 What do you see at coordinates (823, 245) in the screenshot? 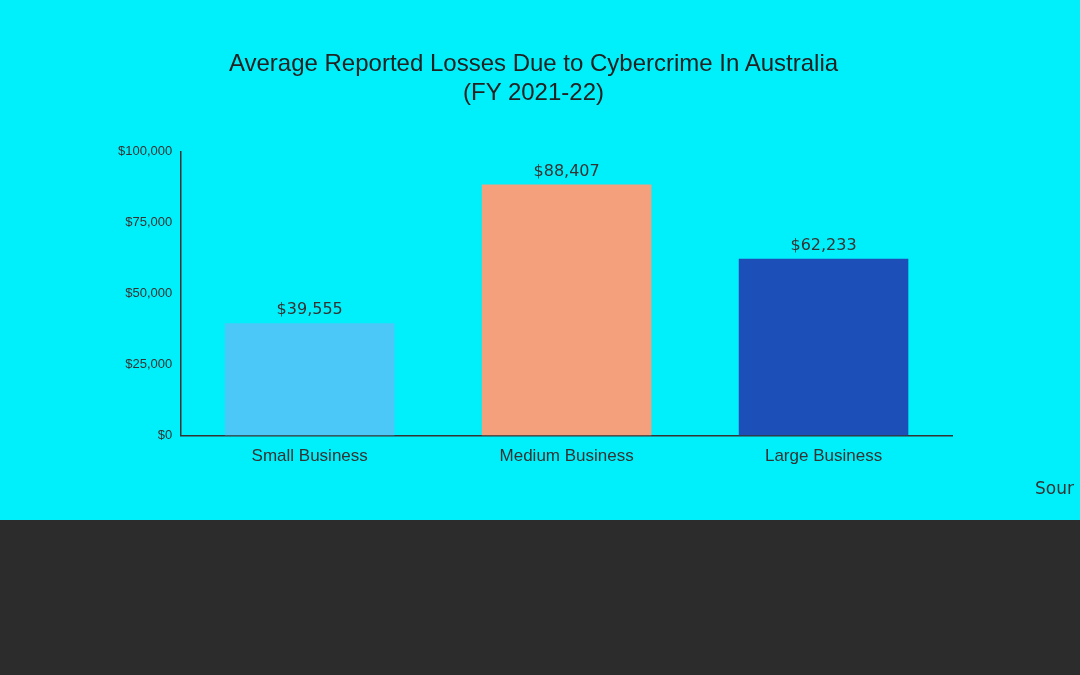
I see `data-label: $62,233` at bounding box center [823, 245].